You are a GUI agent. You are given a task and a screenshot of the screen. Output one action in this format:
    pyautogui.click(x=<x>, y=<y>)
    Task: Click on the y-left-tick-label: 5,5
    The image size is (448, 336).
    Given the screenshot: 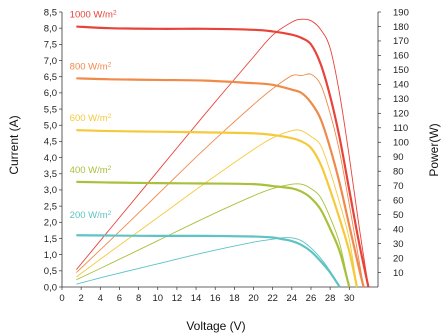 What is the action you would take?
    pyautogui.click(x=50, y=109)
    